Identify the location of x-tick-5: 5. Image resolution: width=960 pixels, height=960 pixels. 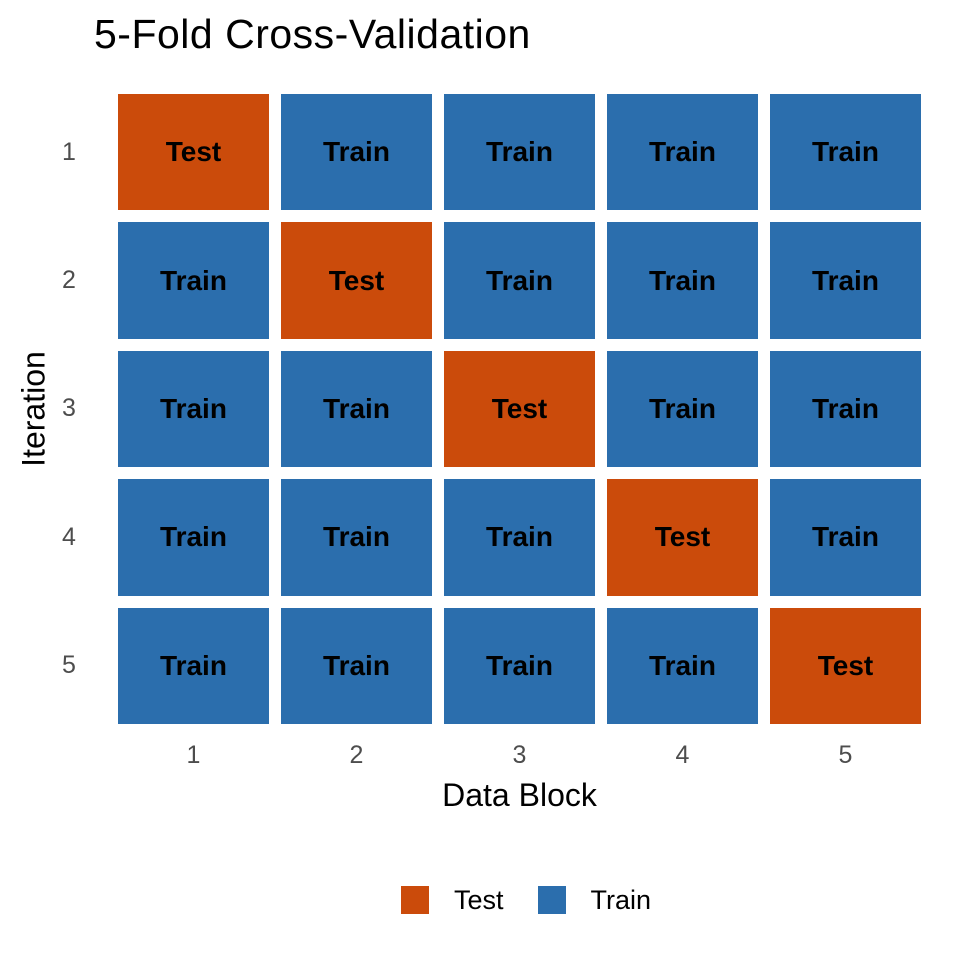
(845, 755).